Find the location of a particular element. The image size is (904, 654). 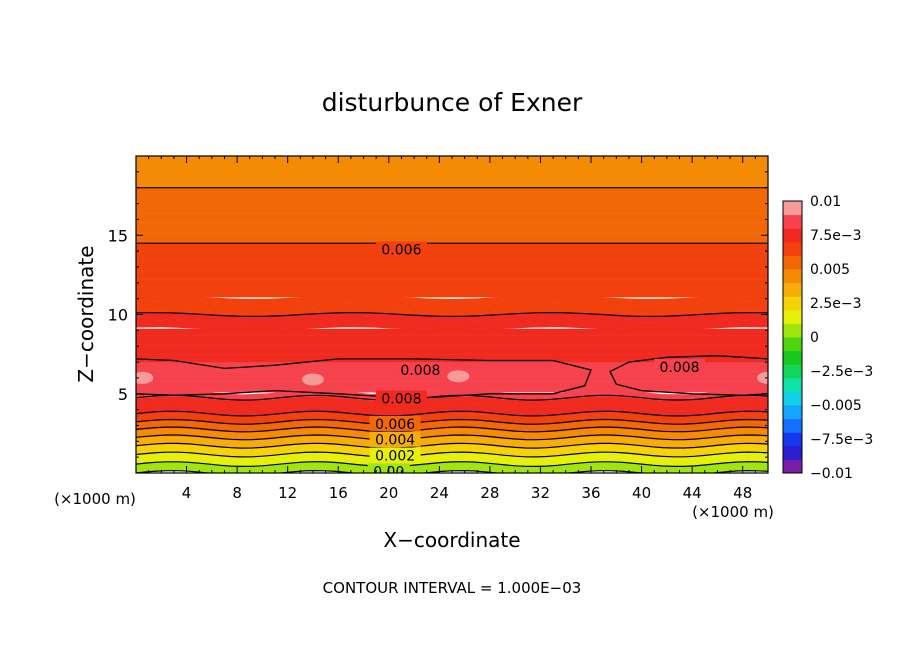

colorbar-label: −7.5e−3 is located at coordinates (841, 440).